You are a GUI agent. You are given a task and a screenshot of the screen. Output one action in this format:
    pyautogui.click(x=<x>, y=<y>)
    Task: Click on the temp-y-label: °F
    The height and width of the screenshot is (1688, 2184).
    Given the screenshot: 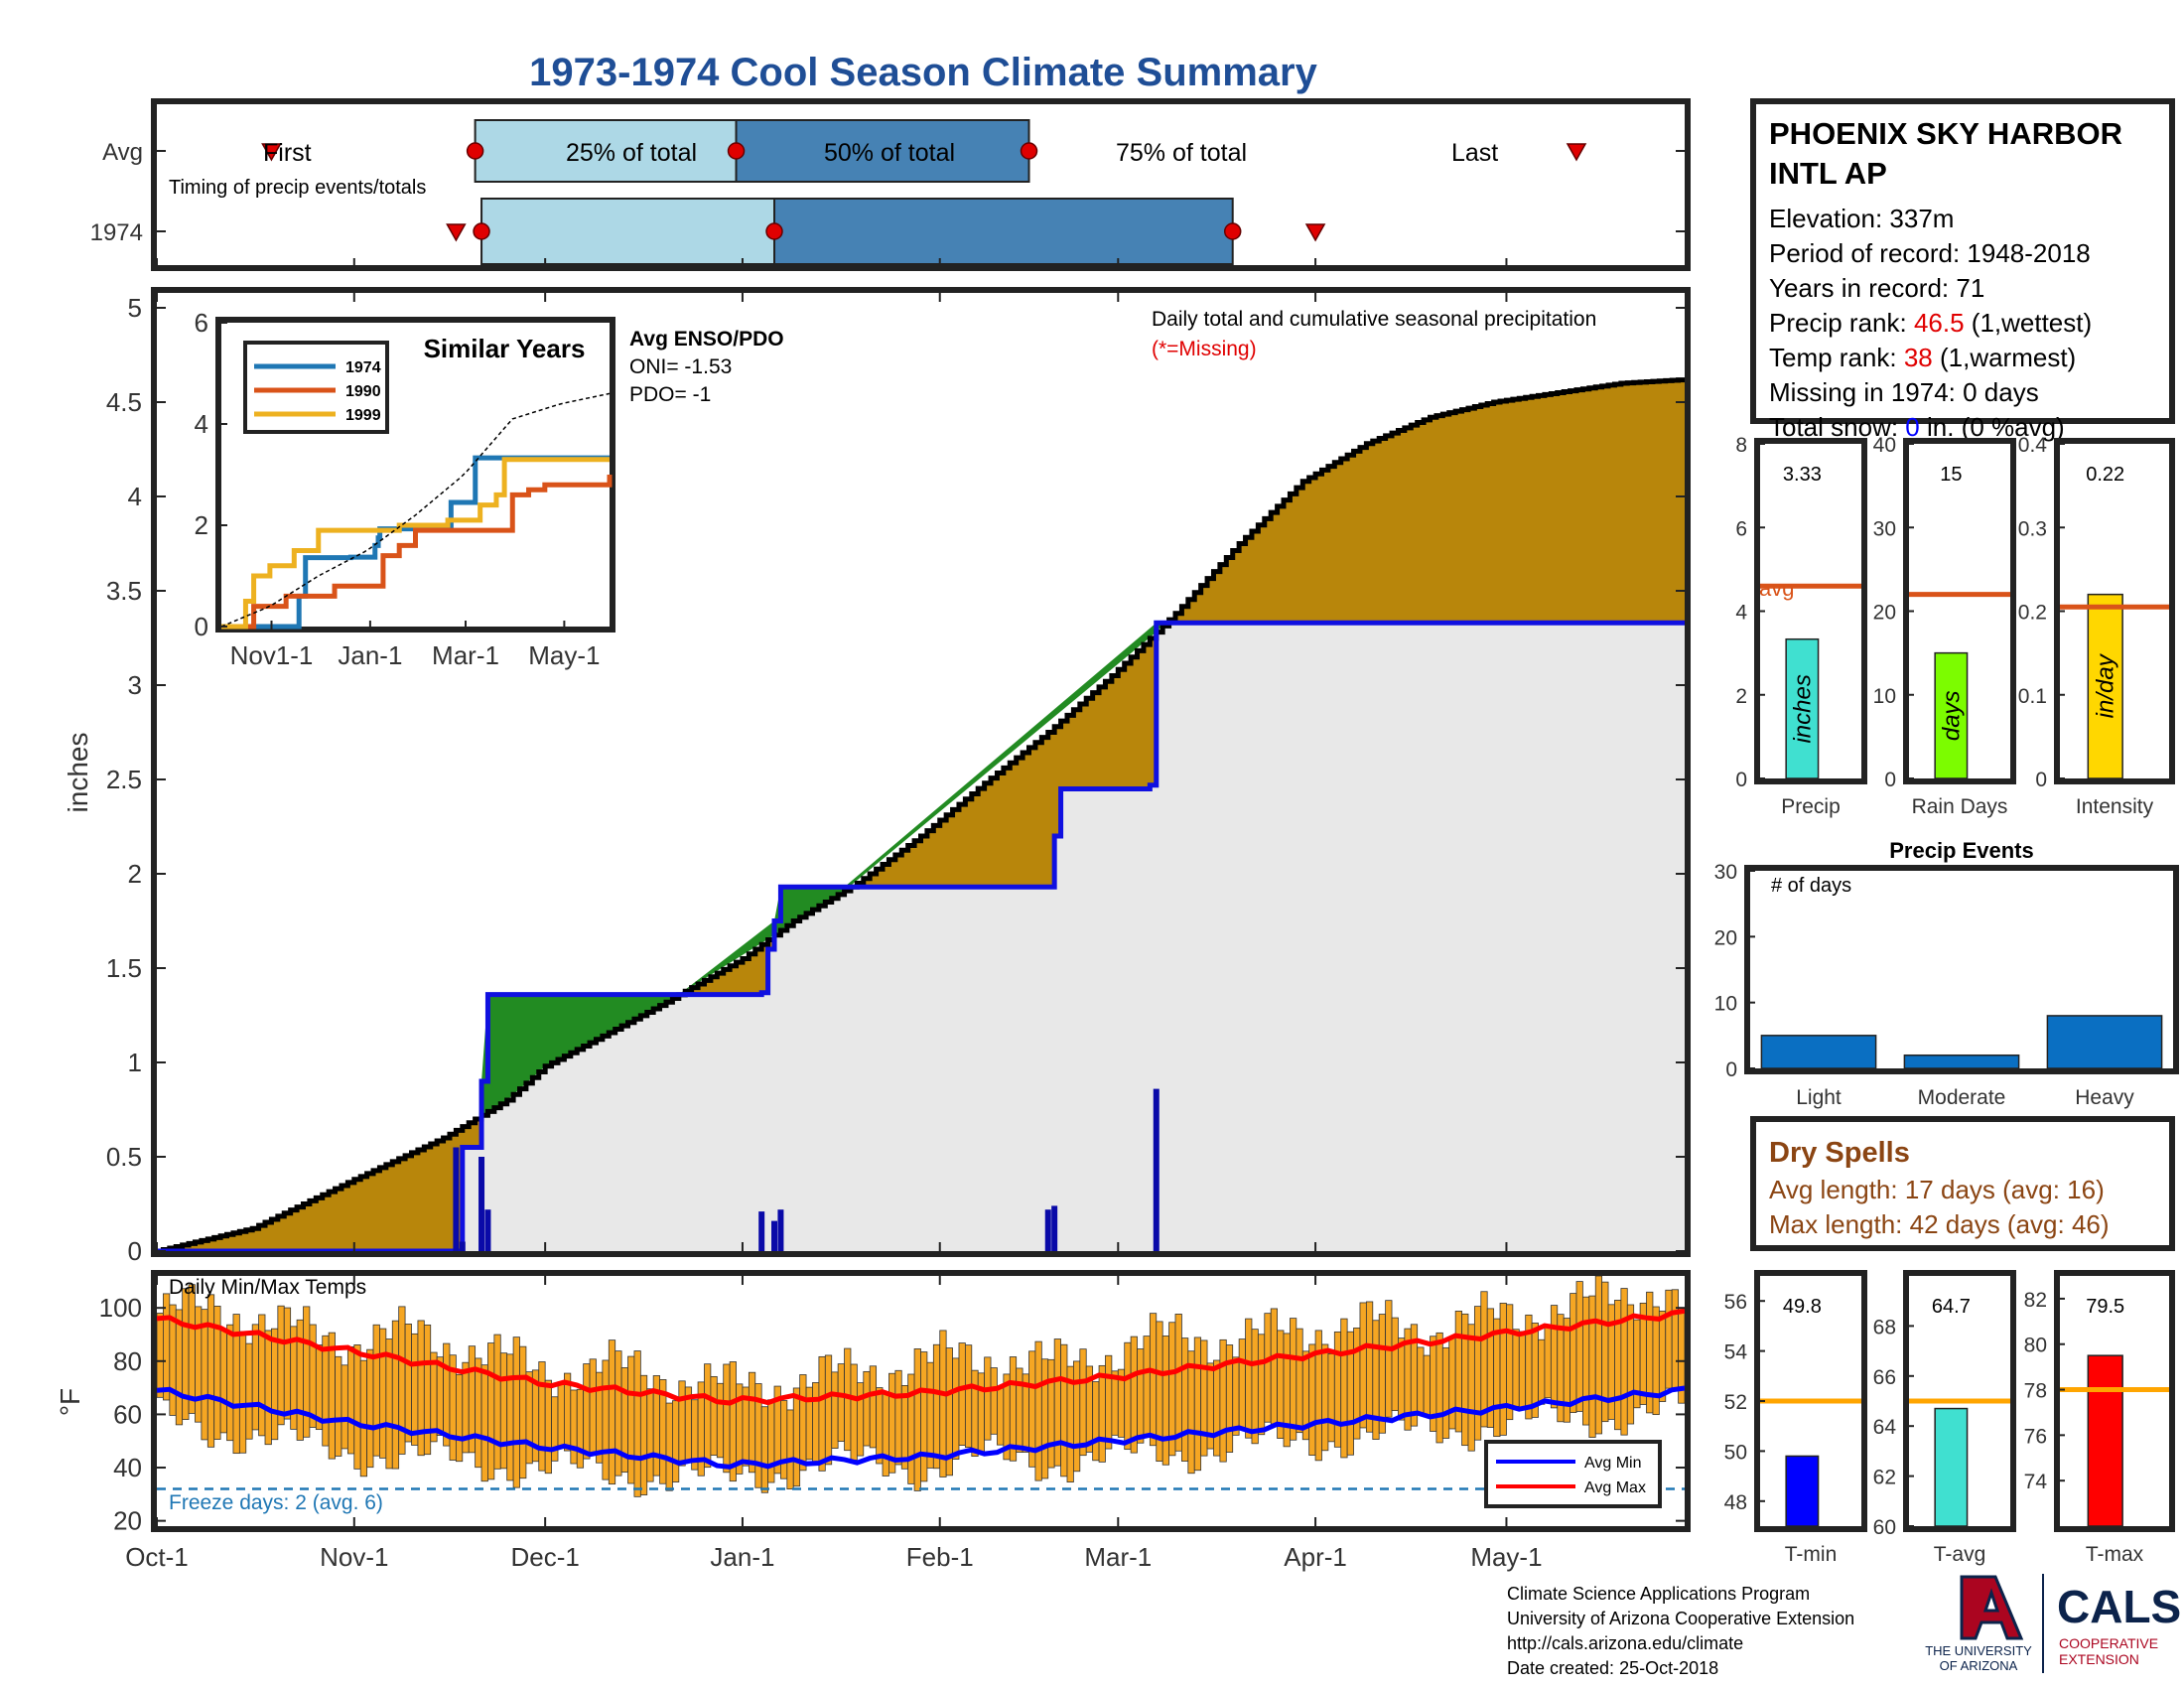 What is the action you would take?
    pyautogui.click(x=70, y=1402)
    